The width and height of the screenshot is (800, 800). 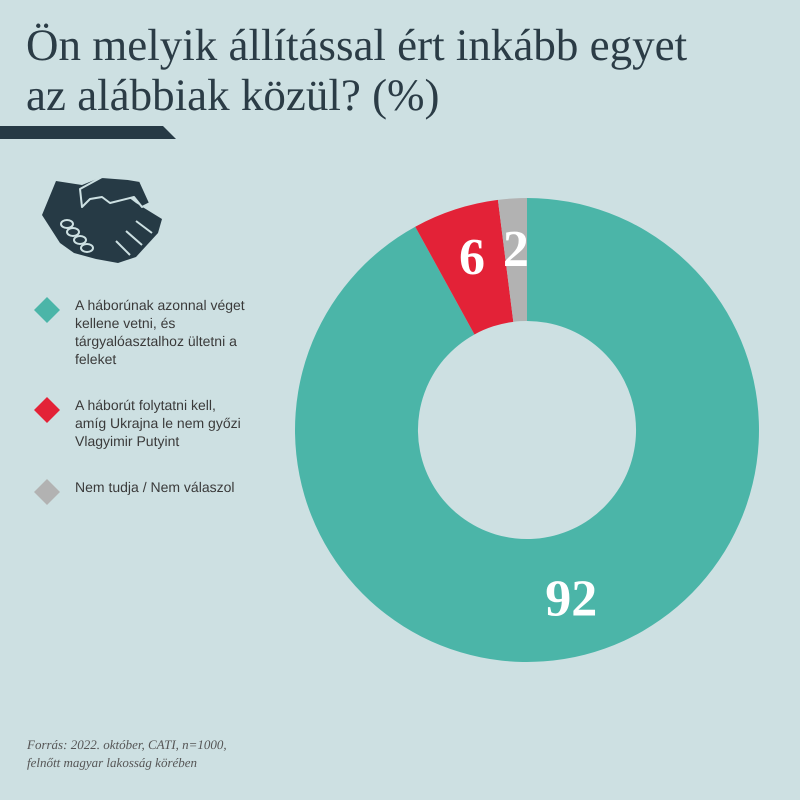 What do you see at coordinates (127, 754) in the screenshot?
I see `text: Forrás: 2022. október, CATI, n=1000, felnőtt magyar lakosság körében` at bounding box center [127, 754].